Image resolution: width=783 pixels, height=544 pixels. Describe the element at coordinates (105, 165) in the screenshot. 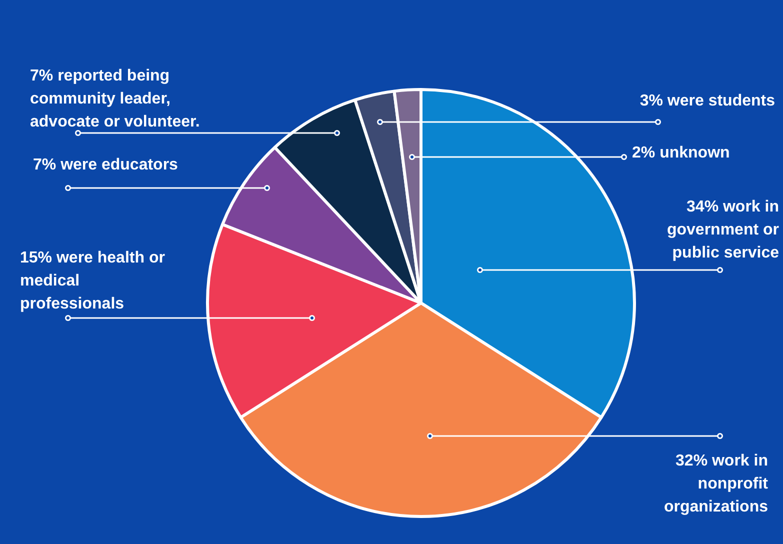

I see `slice-label: 7% were educators` at that location.